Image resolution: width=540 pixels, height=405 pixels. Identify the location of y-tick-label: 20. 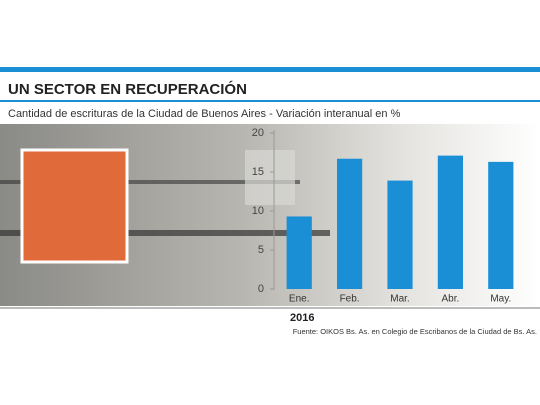
(258, 133).